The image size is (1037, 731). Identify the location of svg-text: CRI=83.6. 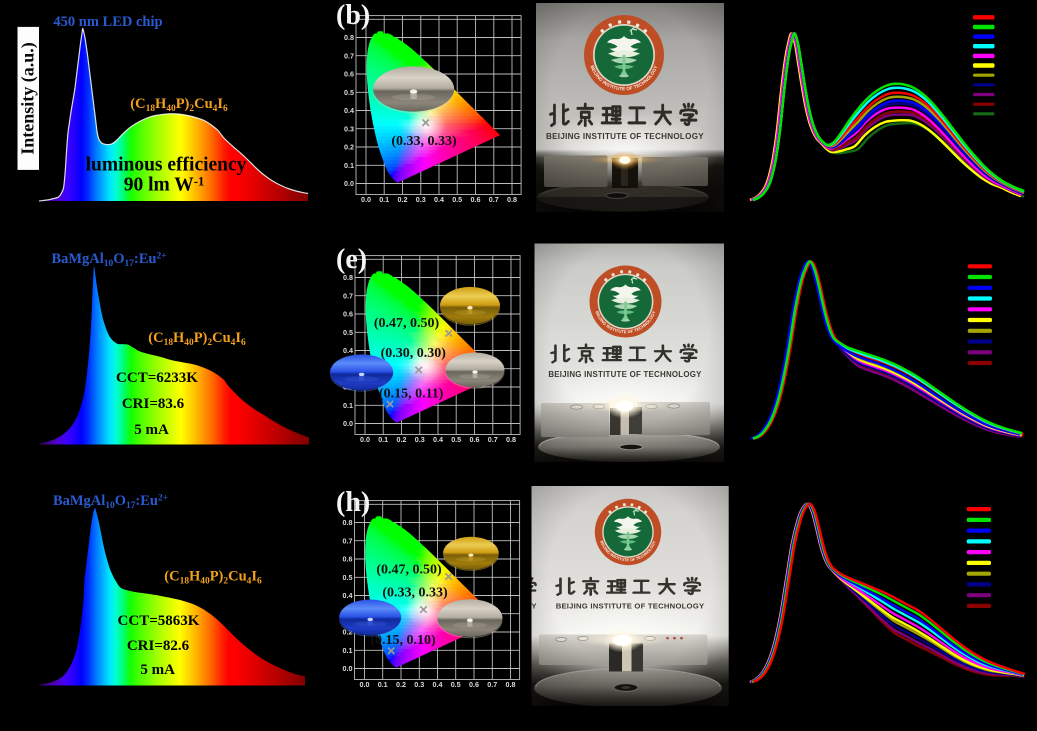
(153, 404).